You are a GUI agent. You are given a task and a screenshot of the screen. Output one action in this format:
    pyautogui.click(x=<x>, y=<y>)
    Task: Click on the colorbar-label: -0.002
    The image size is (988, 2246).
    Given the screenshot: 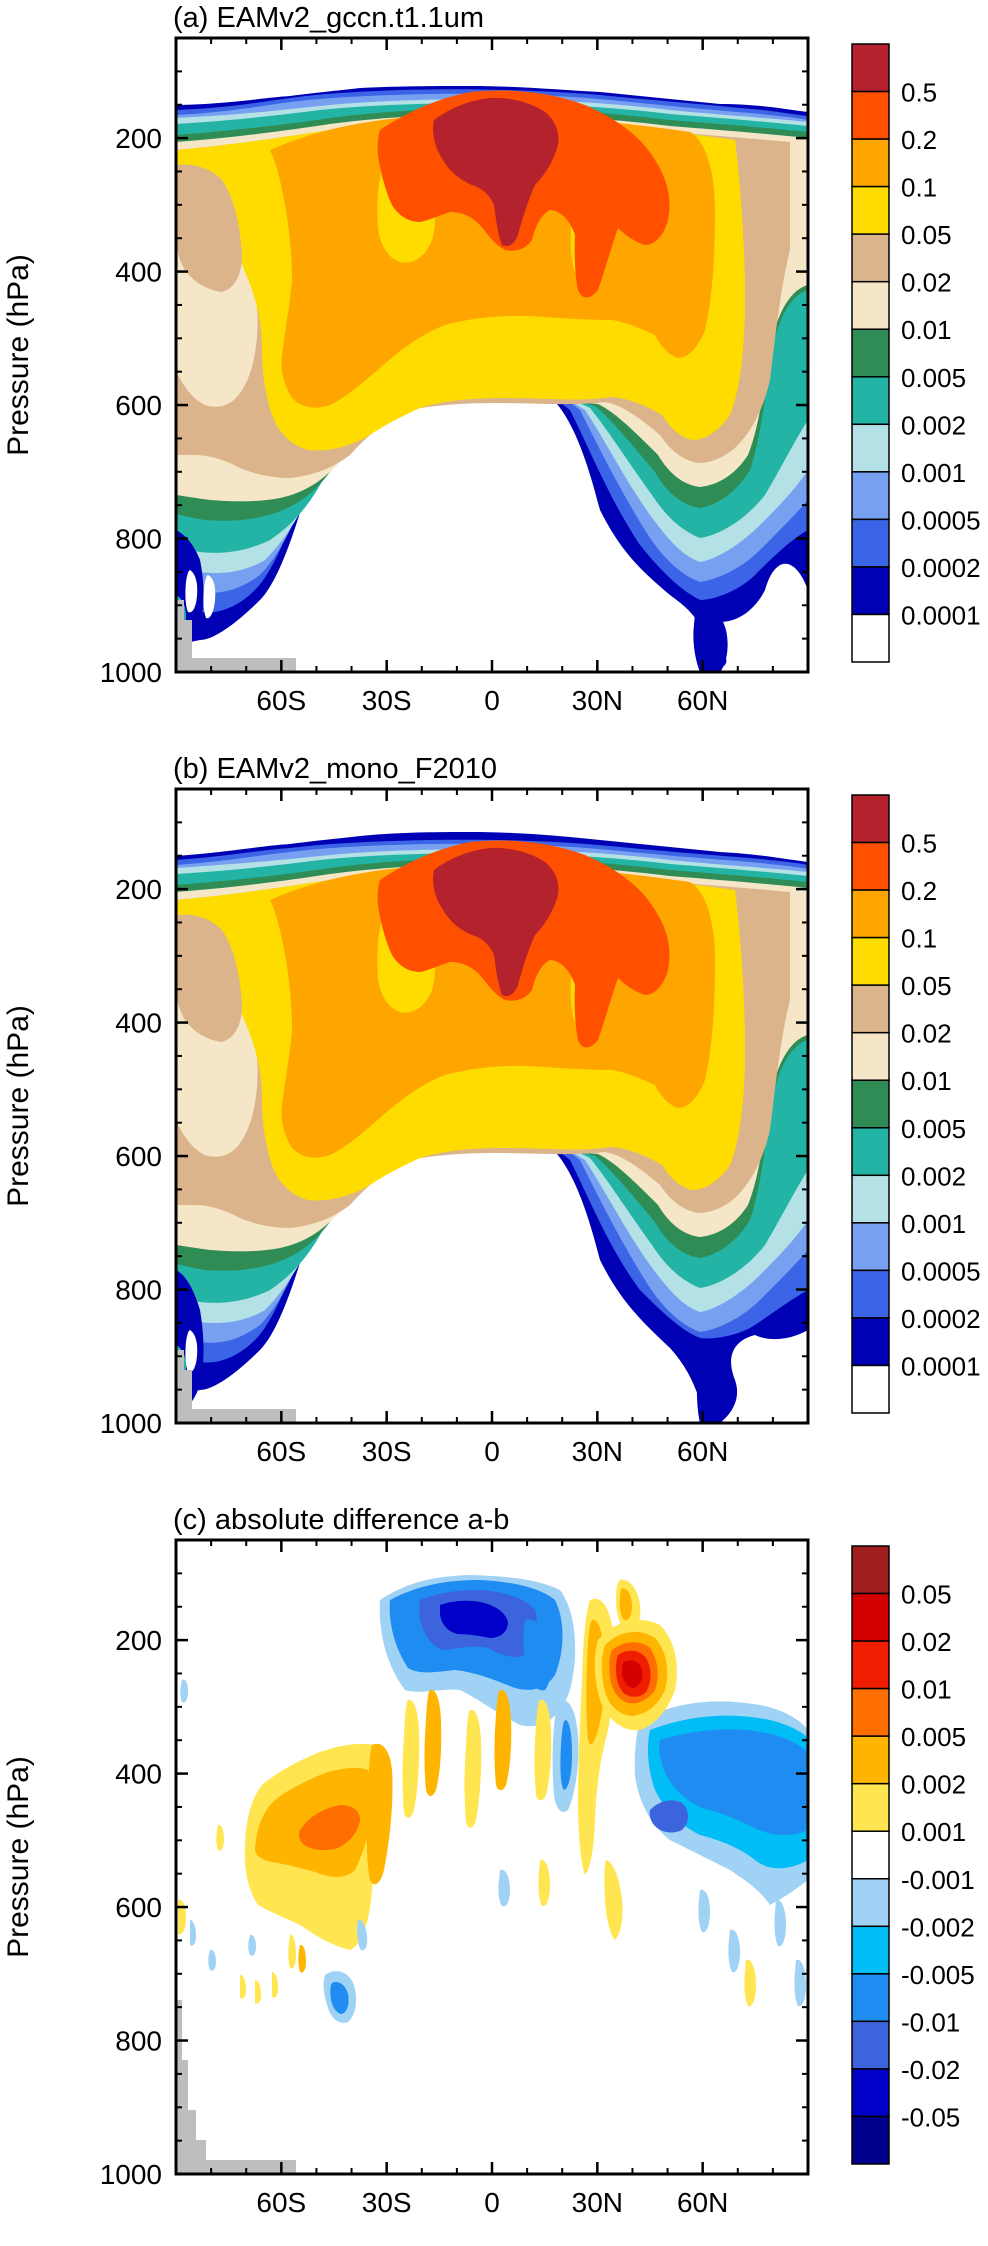 What is the action you would take?
    pyautogui.click(x=938, y=1927)
    